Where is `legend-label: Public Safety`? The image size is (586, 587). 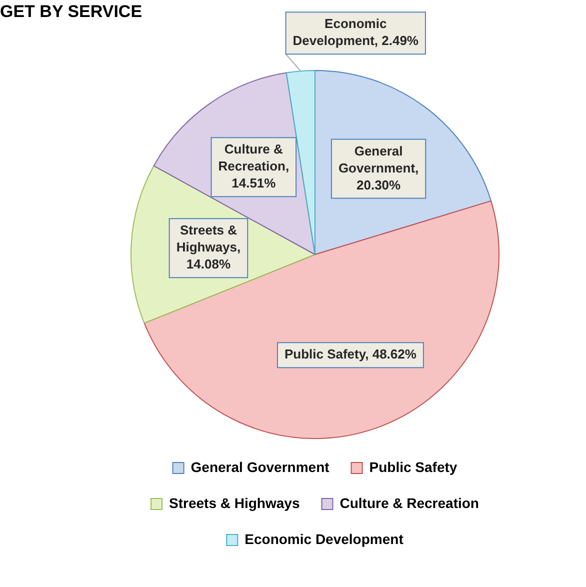 legend-label: Public Safety is located at coordinates (413, 466).